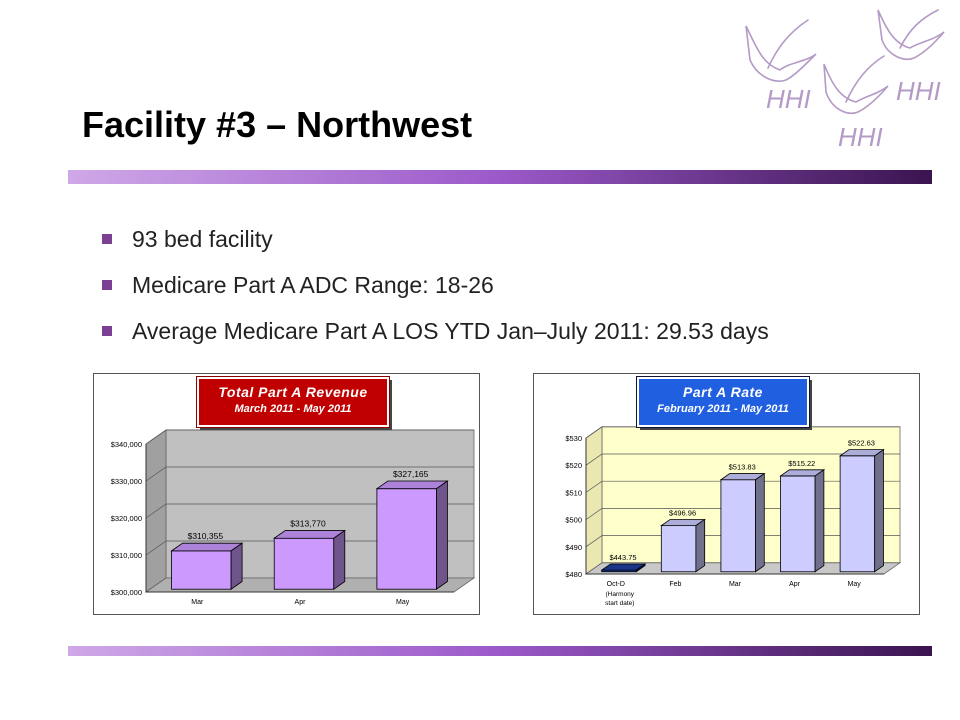 The width and height of the screenshot is (960, 720). I want to click on rate-chart-y-tick-label: $520, so click(573, 465).